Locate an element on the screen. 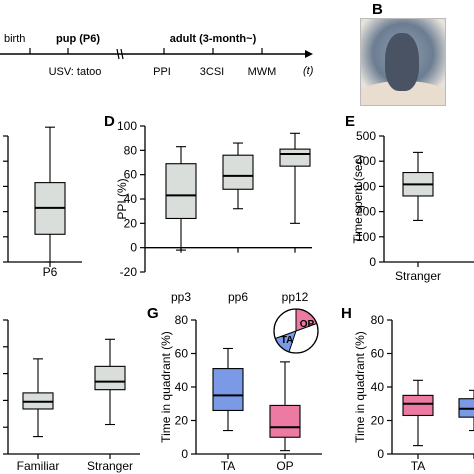 The height and width of the screenshot is (474, 474). panel-label-g: G is located at coordinates (153, 313).